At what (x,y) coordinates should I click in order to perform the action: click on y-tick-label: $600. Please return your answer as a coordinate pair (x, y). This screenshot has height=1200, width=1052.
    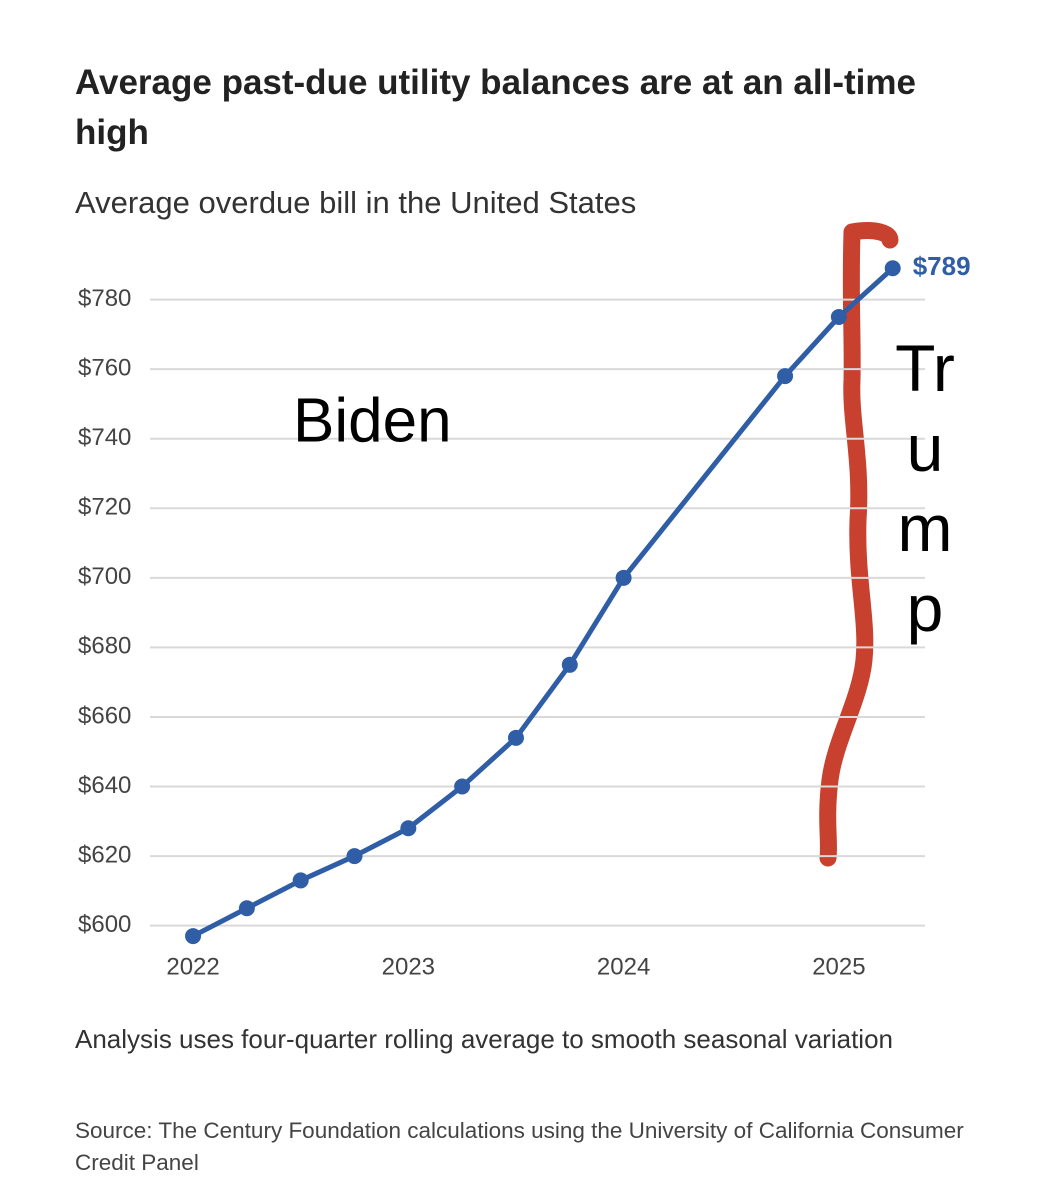
    Looking at the image, I should click on (104, 924).